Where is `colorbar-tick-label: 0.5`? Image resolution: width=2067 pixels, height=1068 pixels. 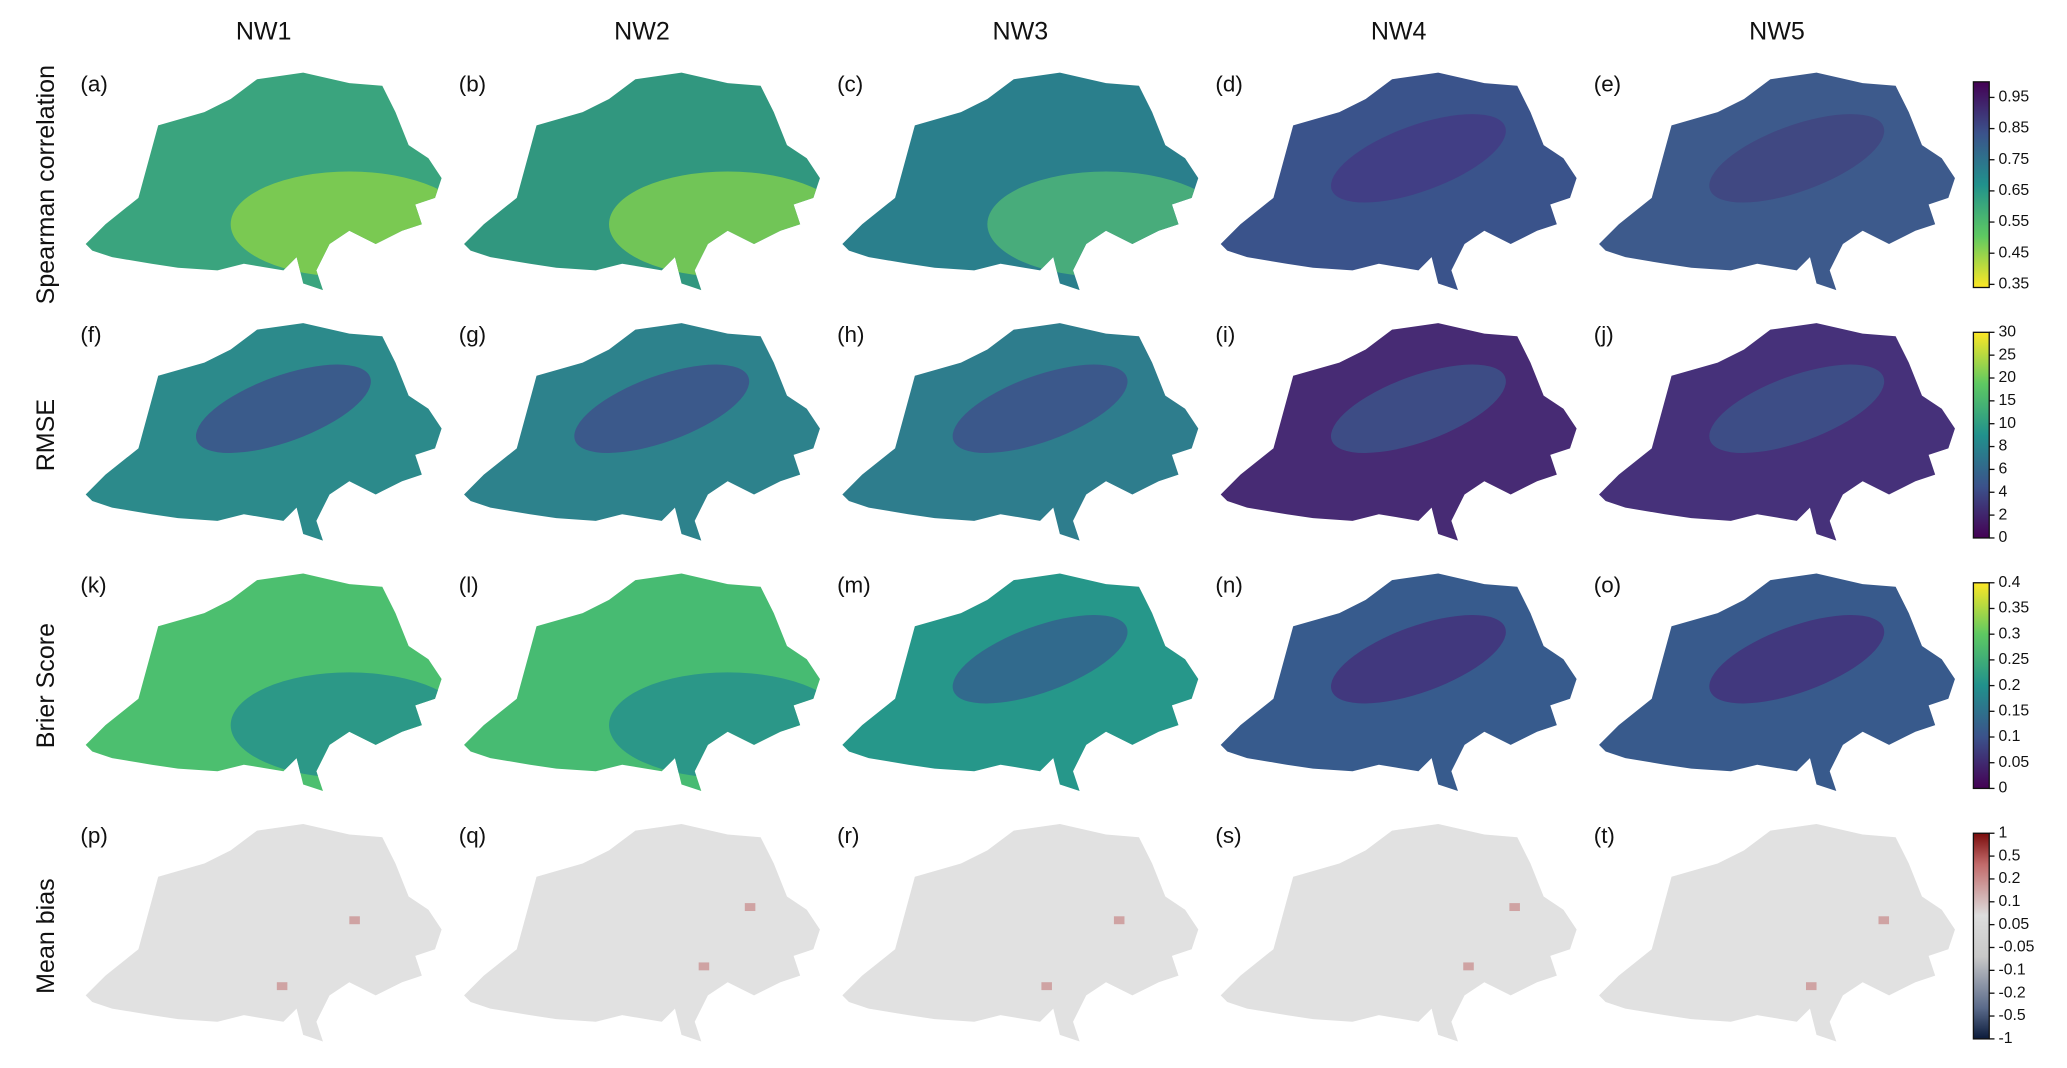
colorbar-tick-label: 0.5 is located at coordinates (2009, 855).